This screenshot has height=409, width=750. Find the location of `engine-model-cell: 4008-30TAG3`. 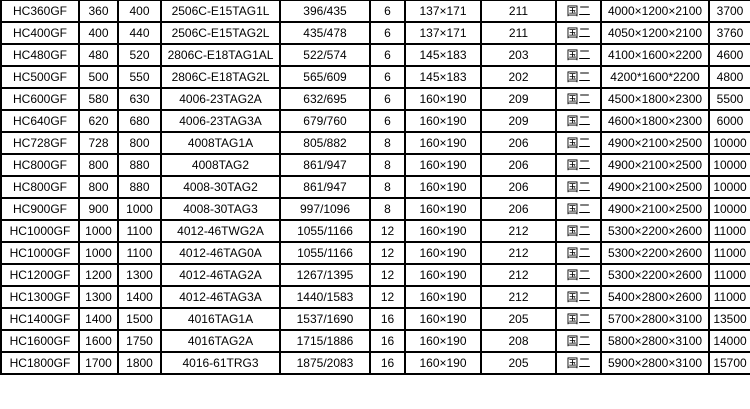

engine-model-cell: 4008-30TAG3 is located at coordinates (220, 209).